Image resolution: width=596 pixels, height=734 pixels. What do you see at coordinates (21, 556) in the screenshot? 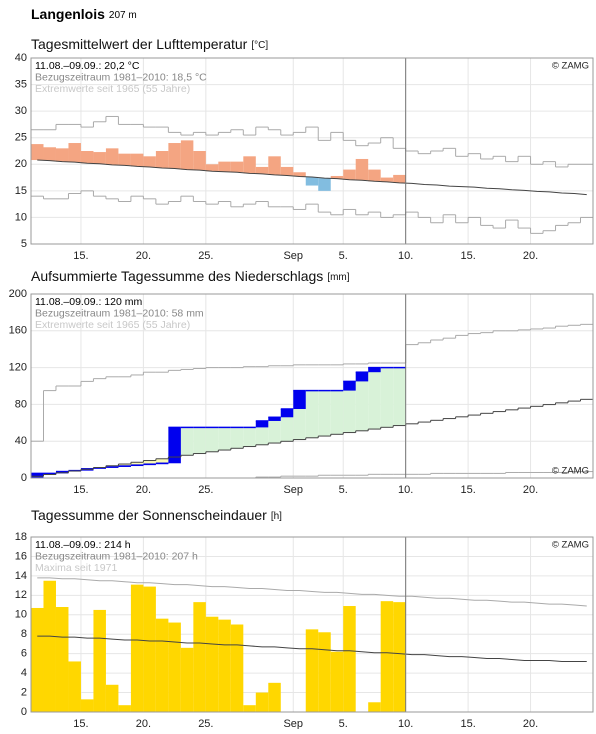
I see `y-tick-label: 16` at bounding box center [21, 556].